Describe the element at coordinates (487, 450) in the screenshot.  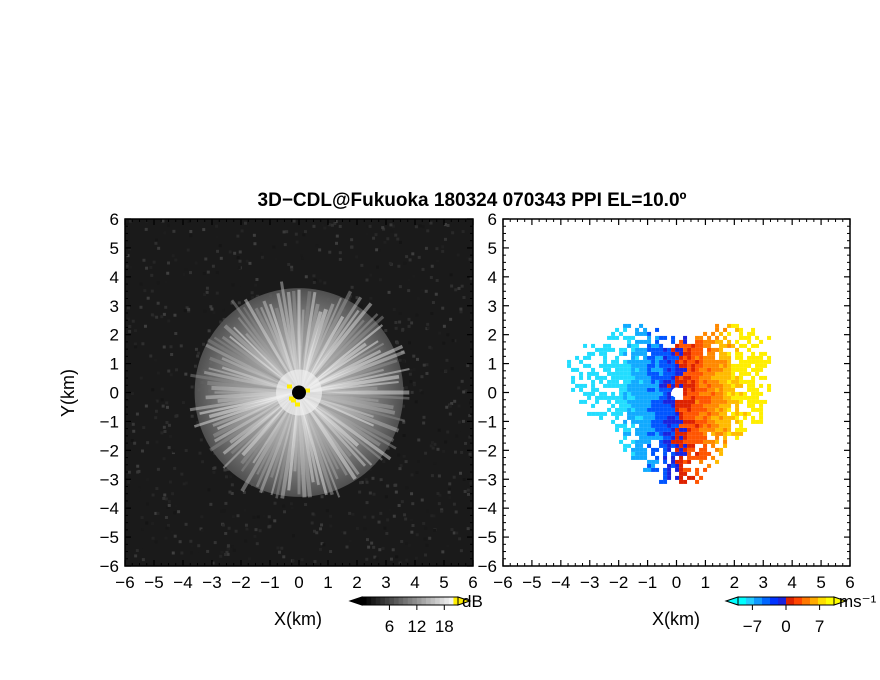
I see `y-tick-label: −2` at that location.